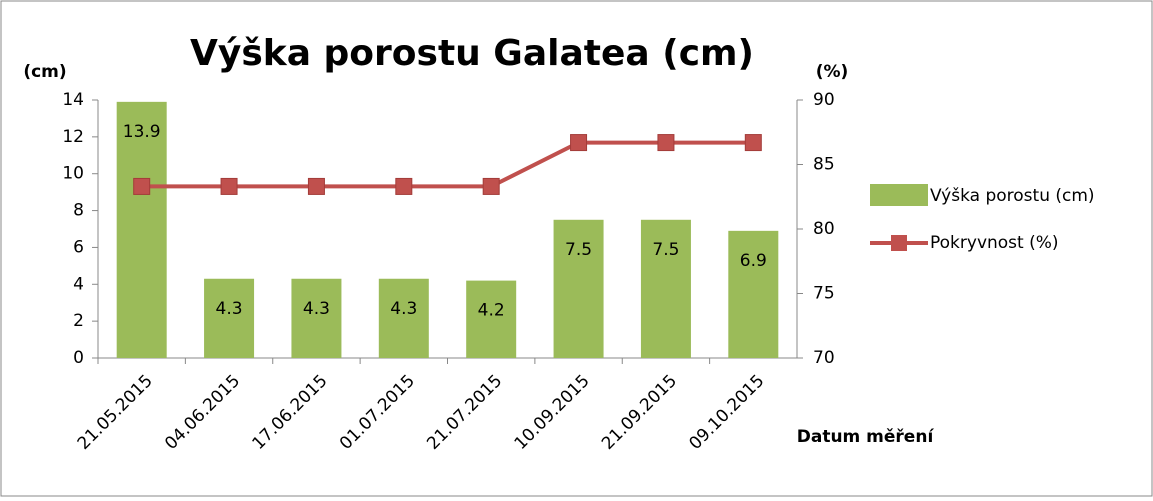 The height and width of the screenshot is (501, 1153). Describe the element at coordinates (824, 165) in the screenshot. I see `y2-tick-label: 85` at that location.